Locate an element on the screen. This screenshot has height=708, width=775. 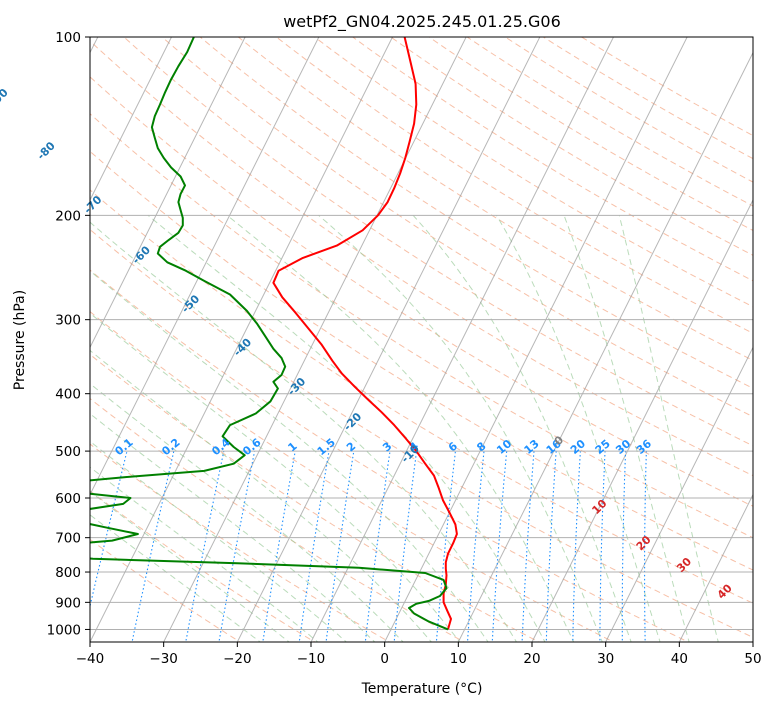
y-axis-label: Pressure (hPa) is located at coordinates (20, 340).